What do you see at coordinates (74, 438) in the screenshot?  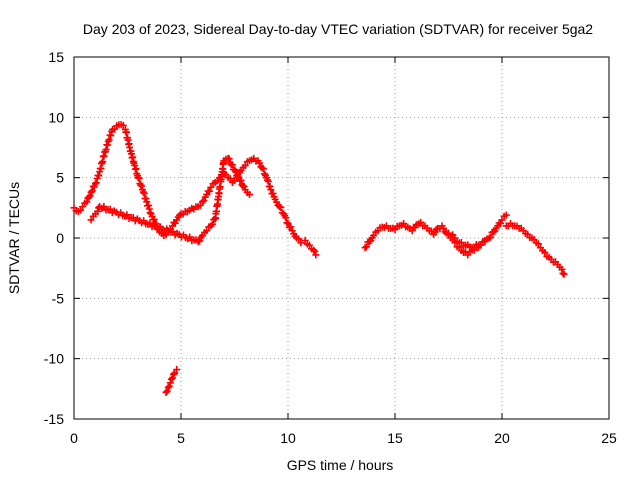 I see `x-tick-label: 0` at bounding box center [74, 438].